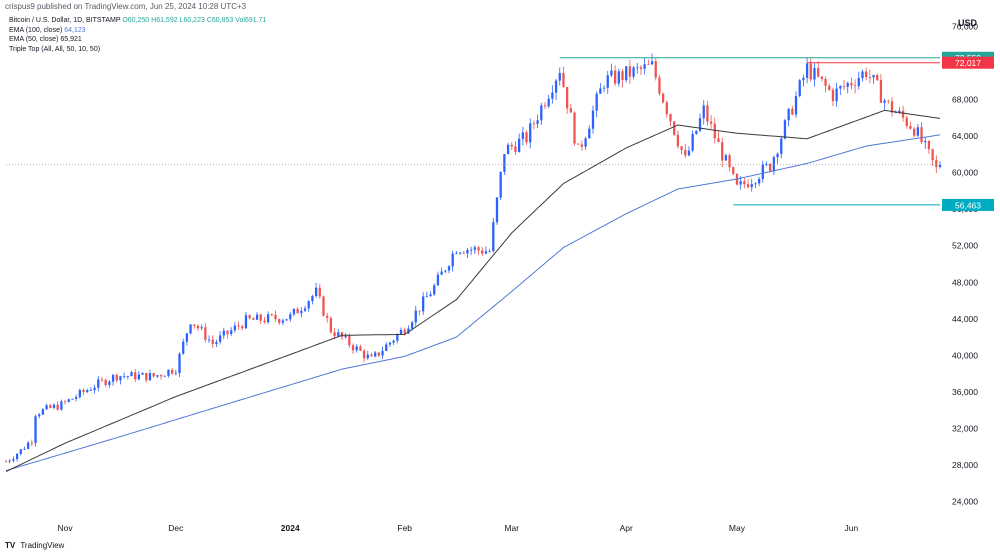 This screenshot has height=557, width=1000. I want to click on legend-ema50-row: EMA (50, close) 65,921, so click(137, 40).